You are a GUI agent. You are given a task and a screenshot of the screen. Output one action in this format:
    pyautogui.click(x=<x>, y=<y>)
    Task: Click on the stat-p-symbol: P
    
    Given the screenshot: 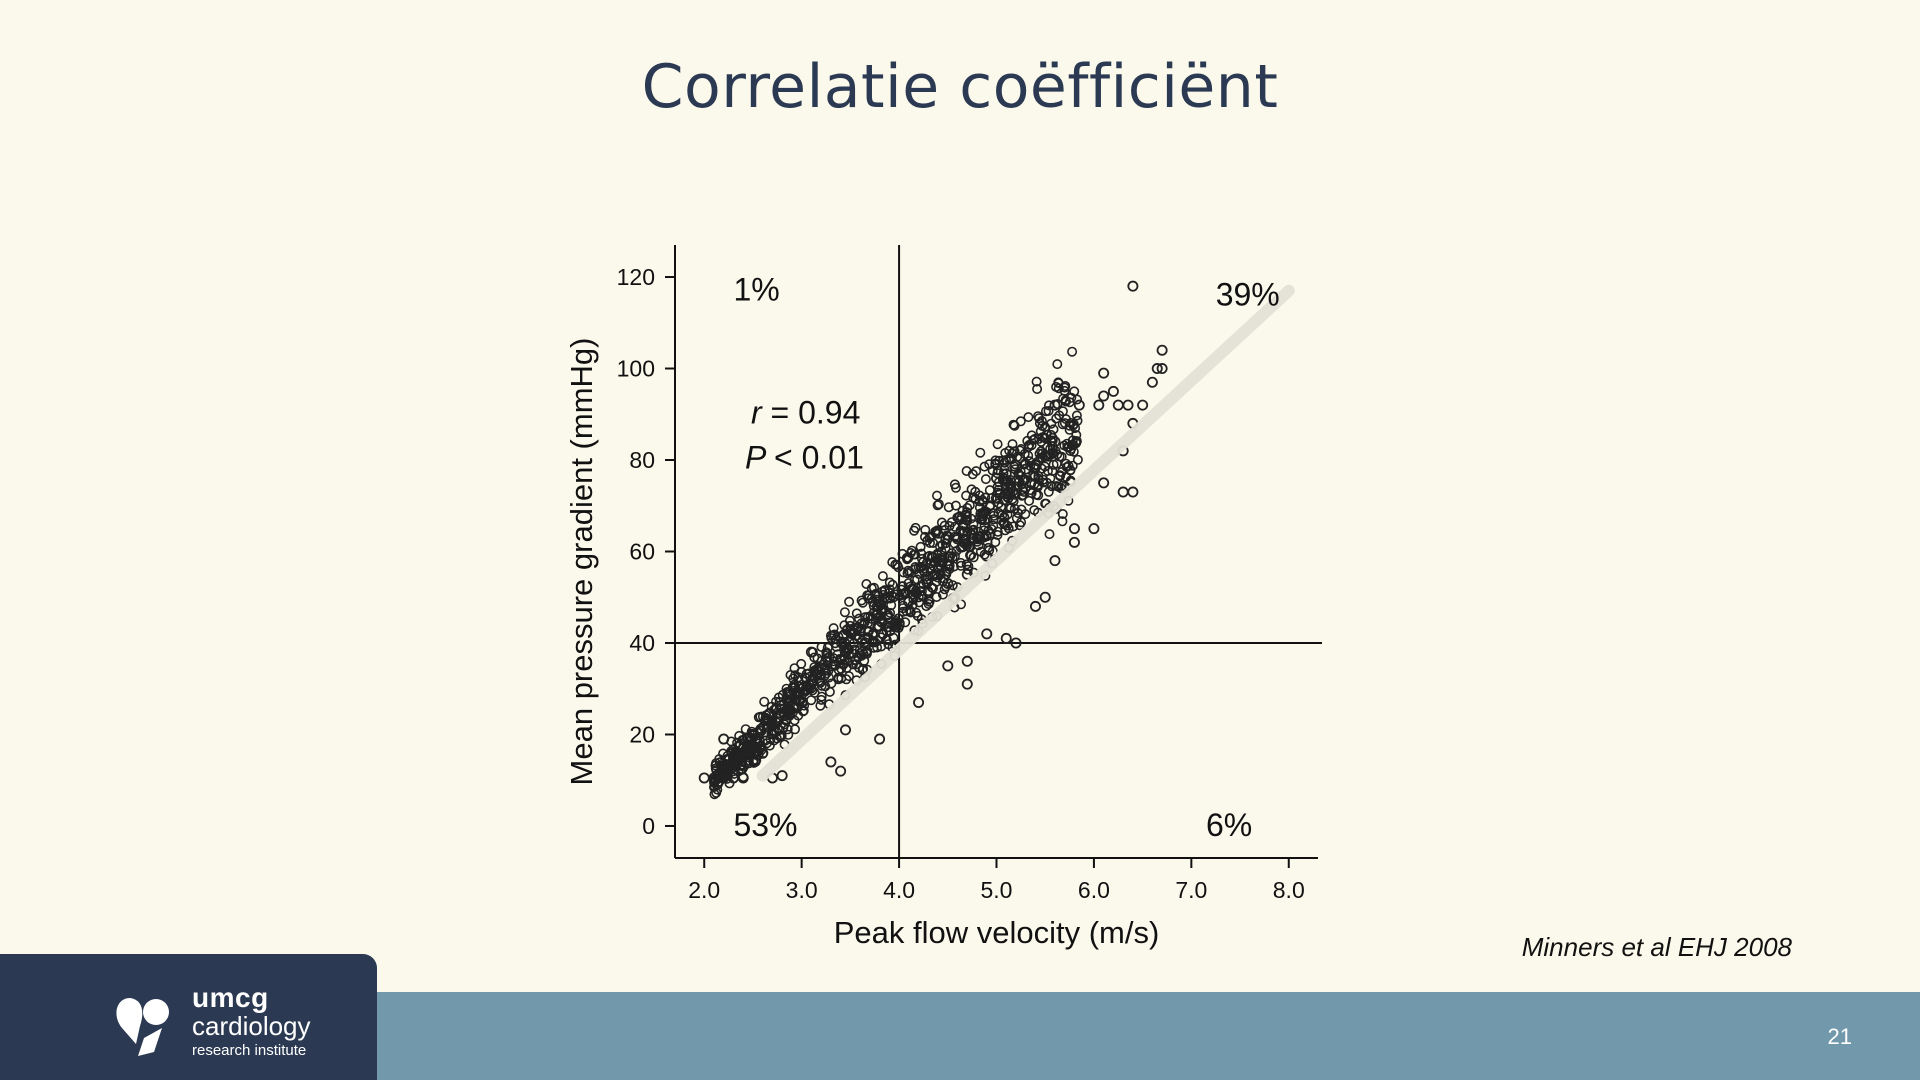 What is the action you would take?
    pyautogui.click(x=759, y=458)
    